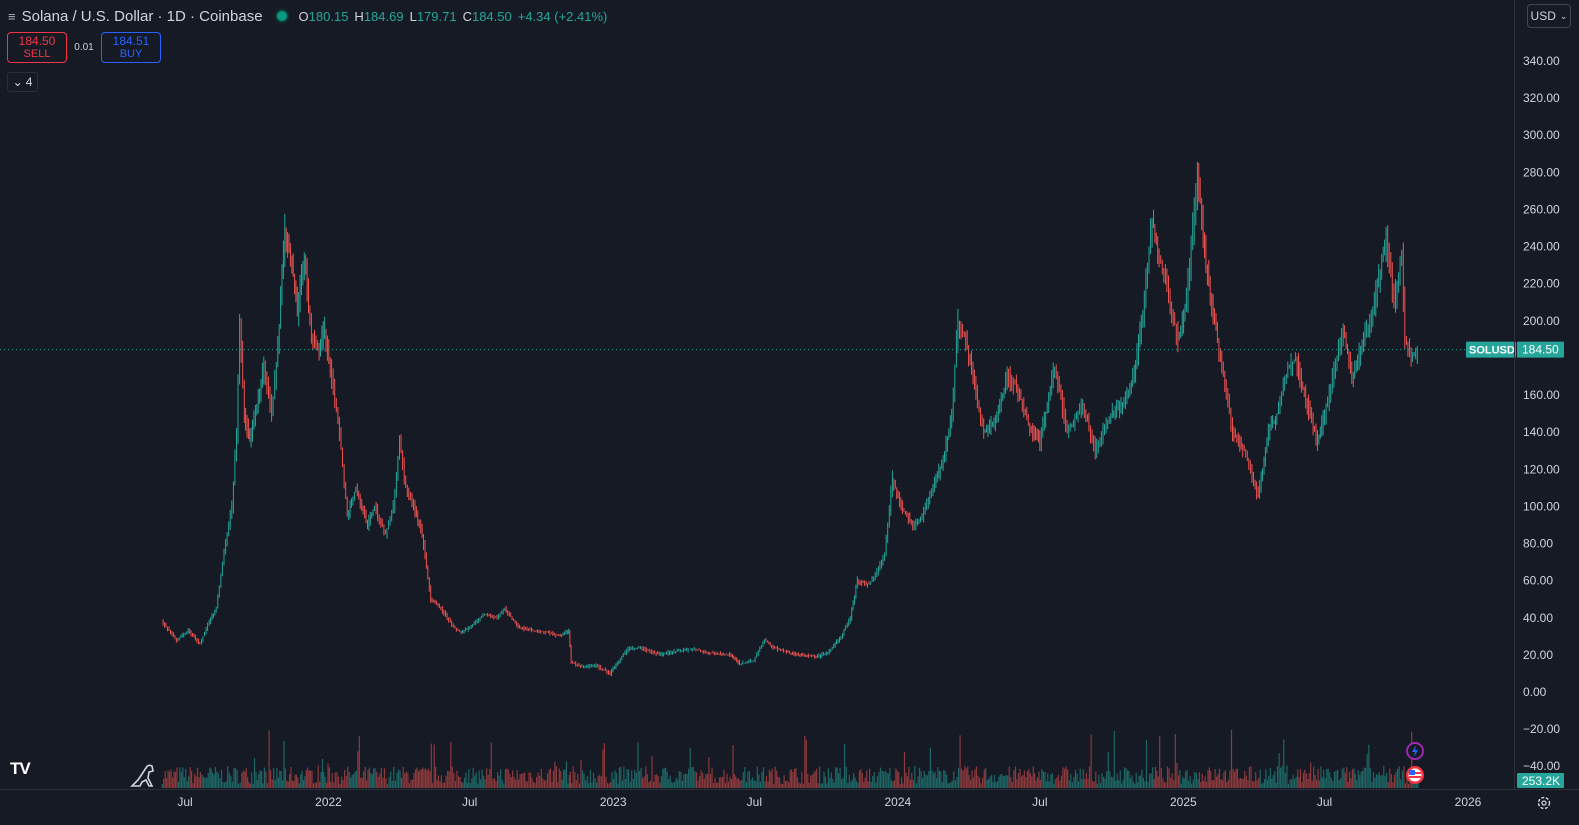  Describe the element at coordinates (1541, 469) in the screenshot. I see `y-tick-label: 120.00` at that location.